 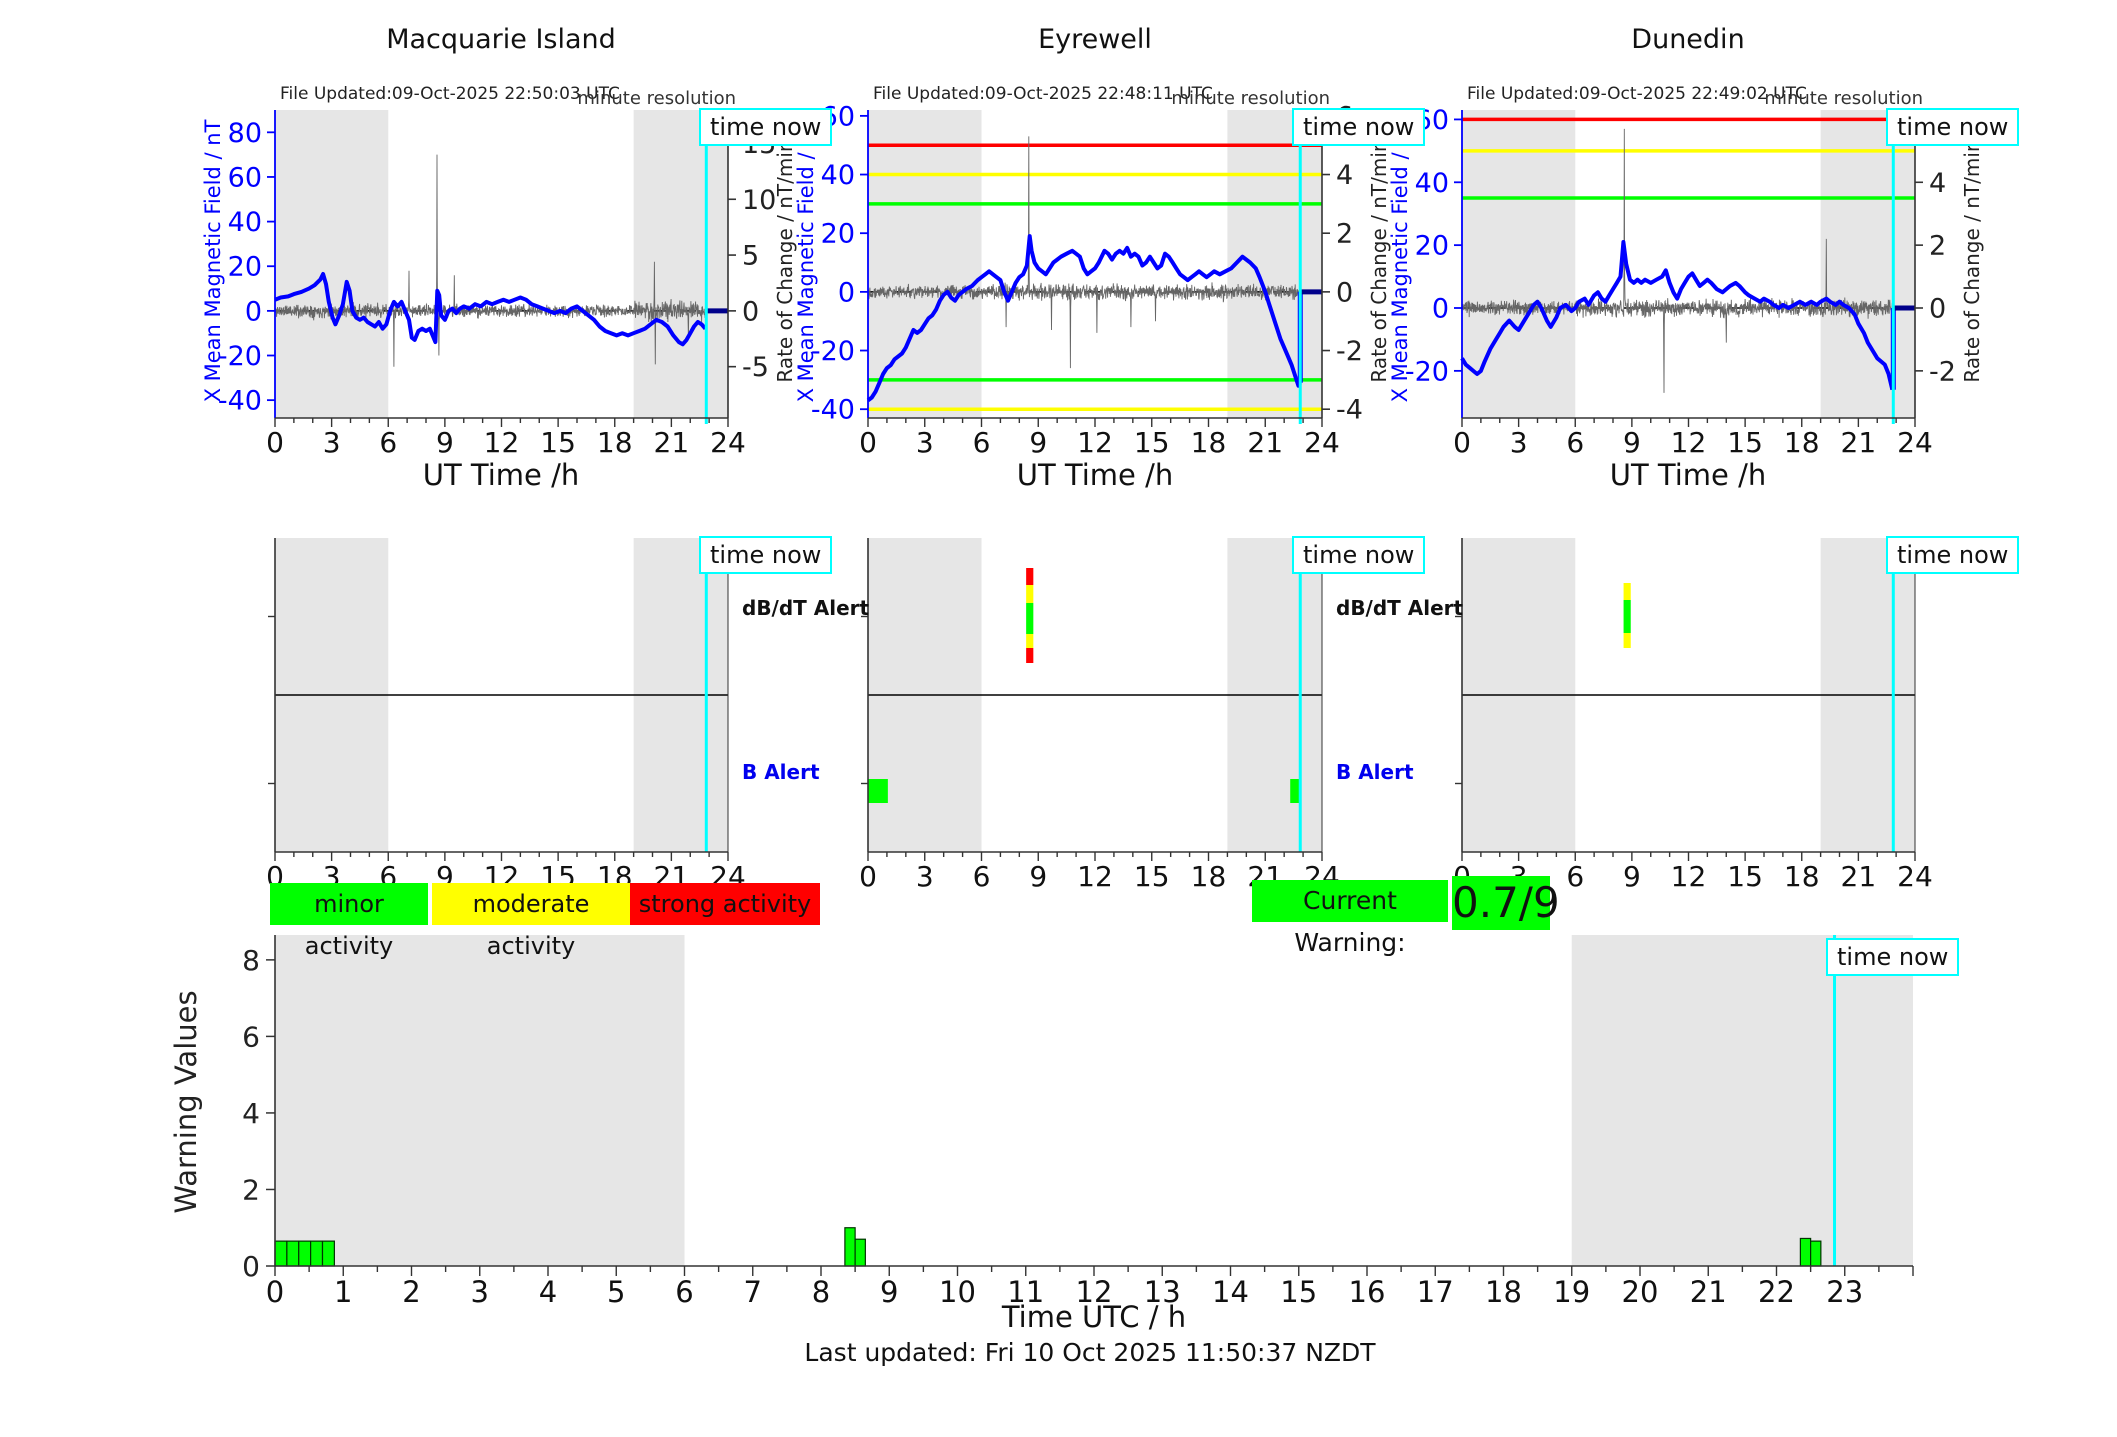 What do you see at coordinates (1640, 1292) in the screenshot?
I see `x-tick-label: 20` at bounding box center [1640, 1292].